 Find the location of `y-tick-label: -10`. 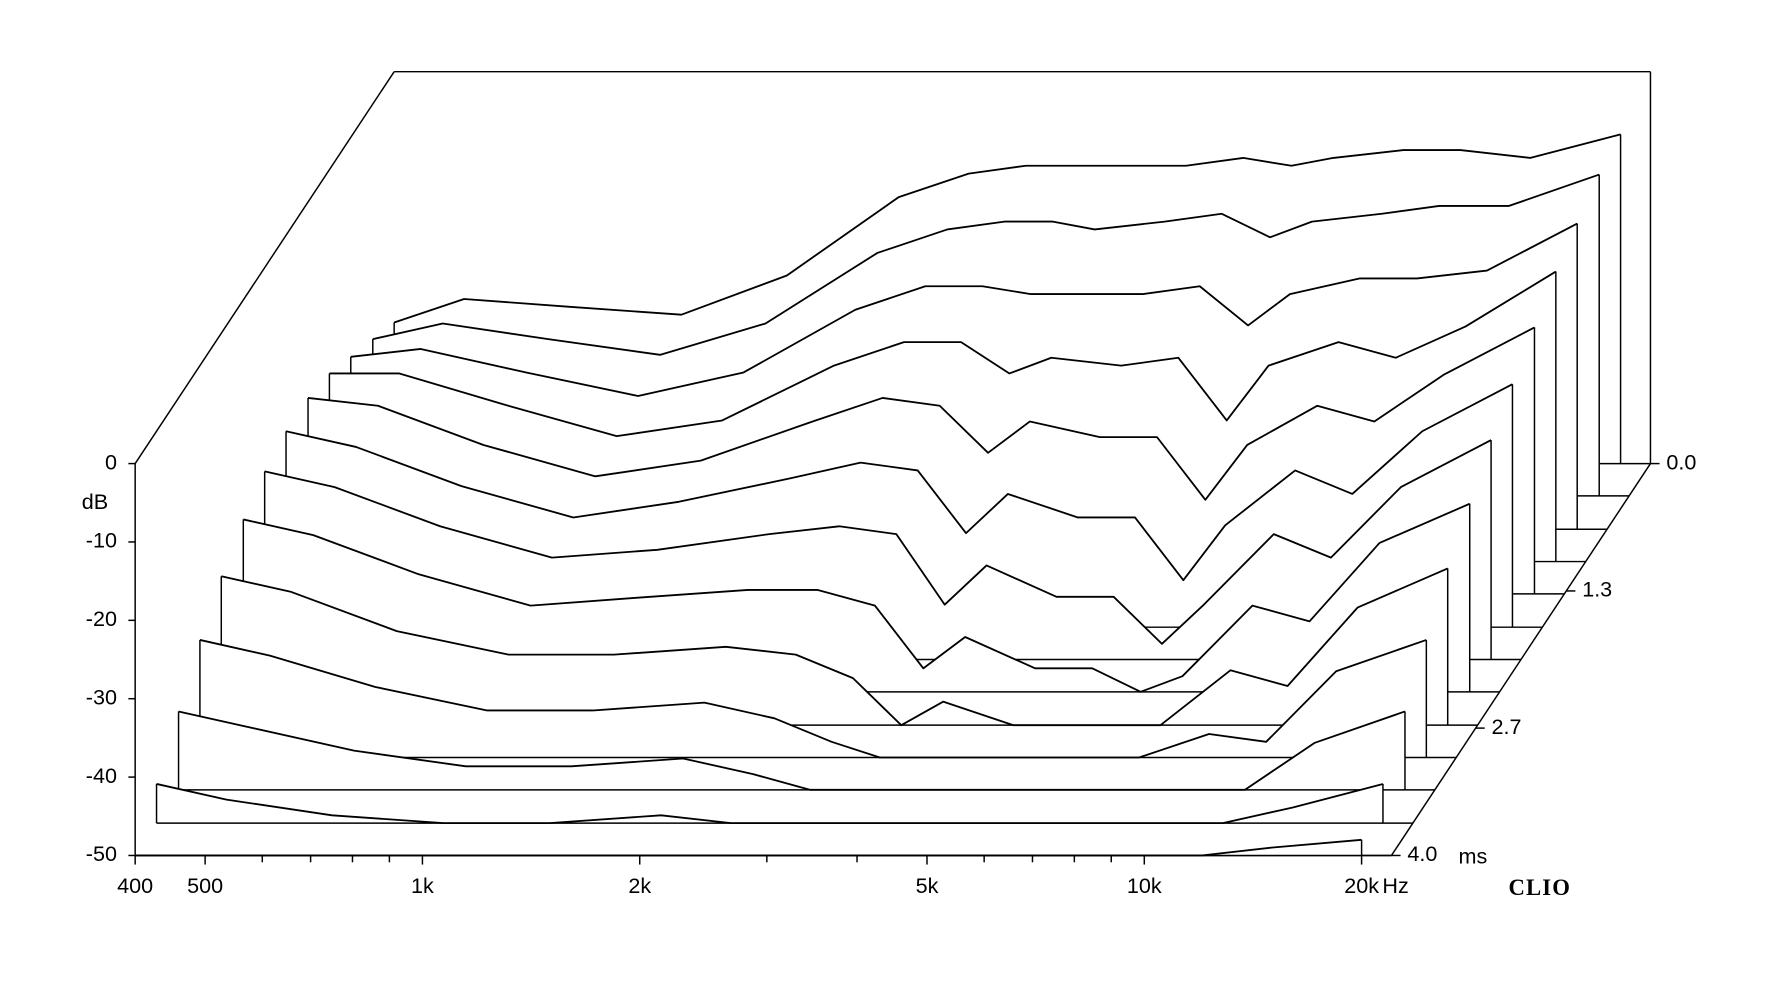

y-tick-label: -10 is located at coordinates (101, 540).